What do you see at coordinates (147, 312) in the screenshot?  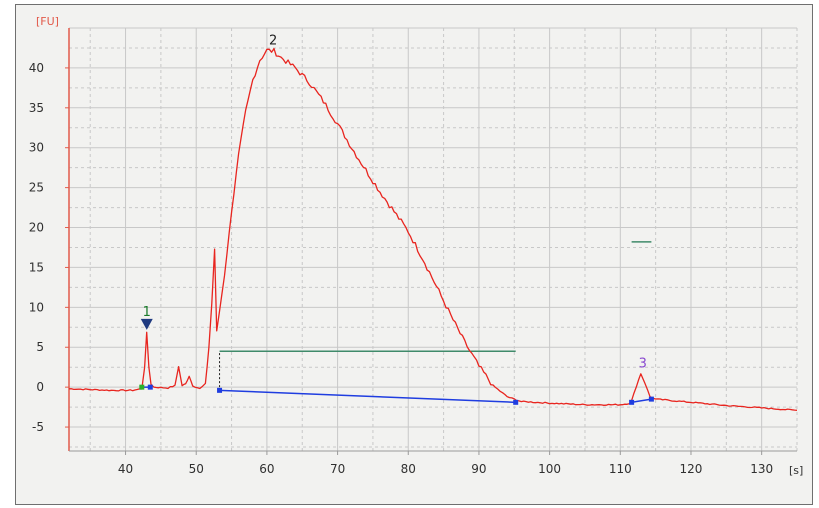 I see `peak-label: 1` at bounding box center [147, 312].